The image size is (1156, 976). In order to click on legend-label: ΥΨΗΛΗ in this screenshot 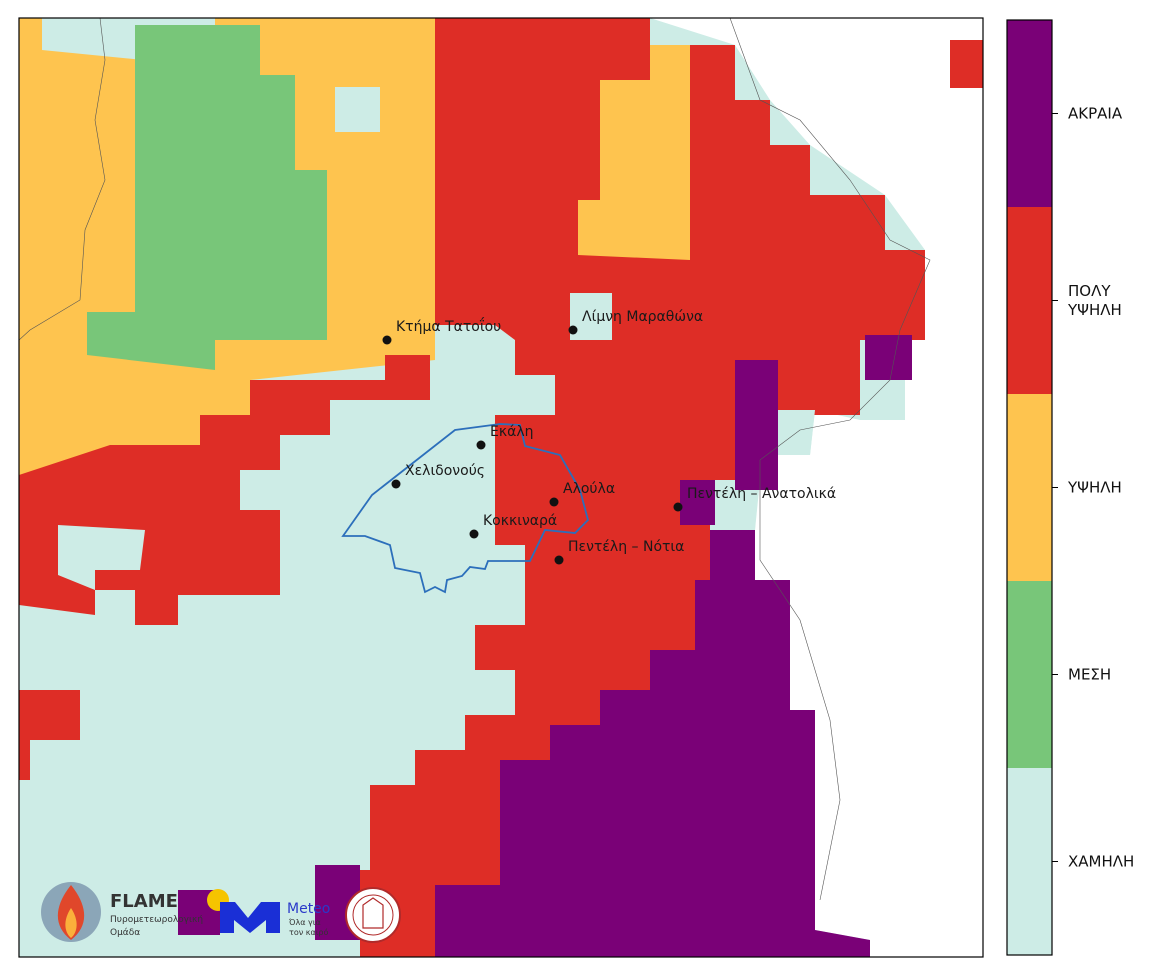, I will do `click(1095, 487)`.